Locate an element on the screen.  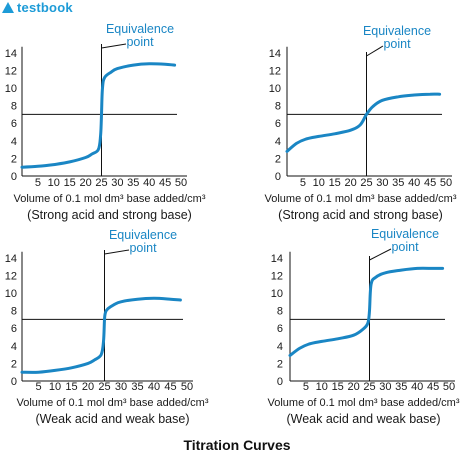
testbook-logo: testbook is located at coordinates (37, 7).